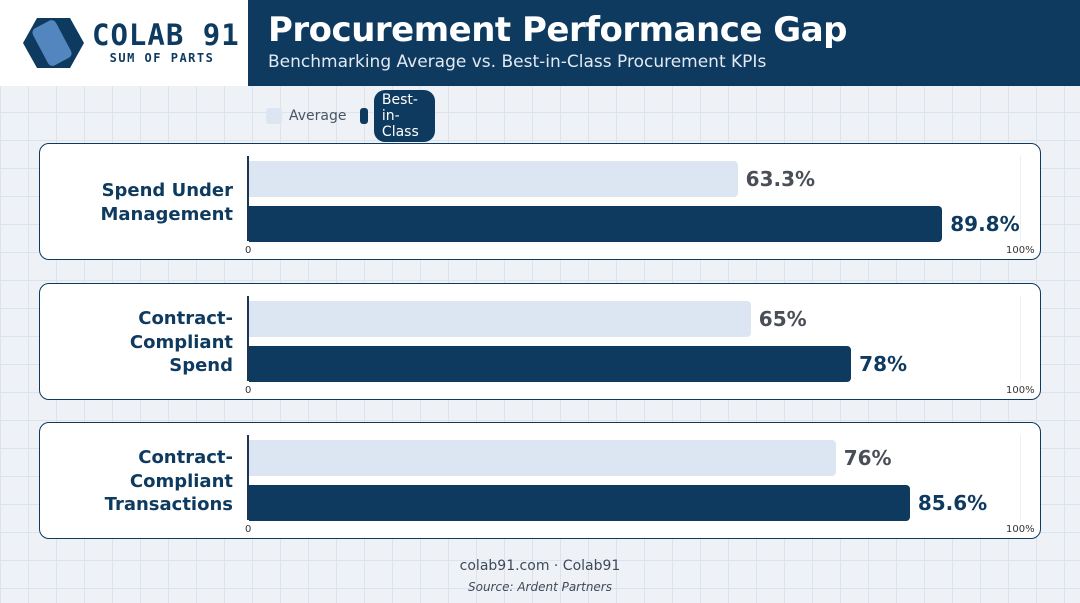  Describe the element at coordinates (166, 35) in the screenshot. I see `logo-name: COLAB 91` at that location.